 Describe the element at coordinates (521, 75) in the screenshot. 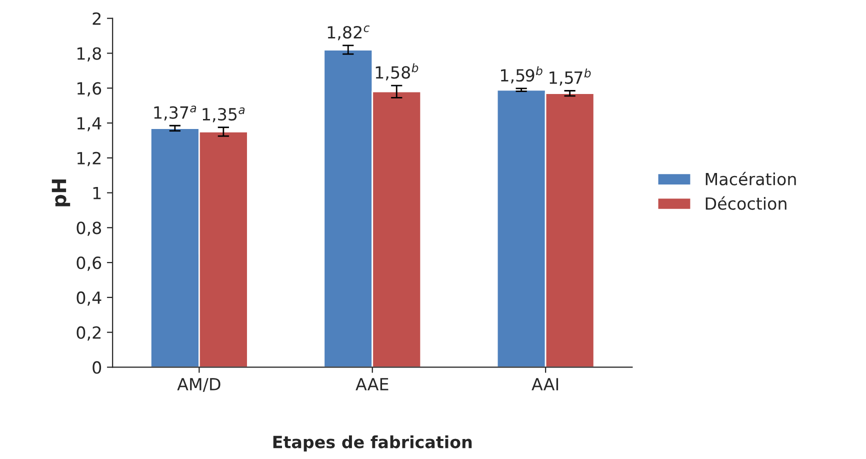

I see `data-label: 1,59$^{b}$` at that location.